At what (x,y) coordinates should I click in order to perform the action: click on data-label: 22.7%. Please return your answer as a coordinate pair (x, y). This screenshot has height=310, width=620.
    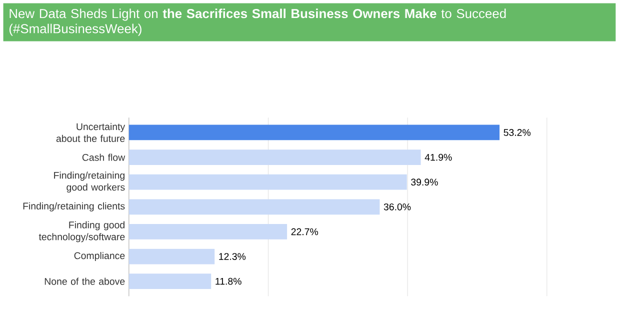
    Looking at the image, I should click on (304, 232).